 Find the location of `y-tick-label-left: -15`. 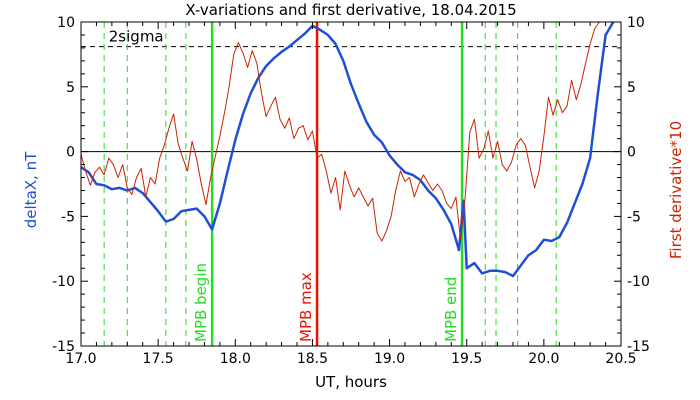

y-tick-label-left: -15 is located at coordinates (63, 347).